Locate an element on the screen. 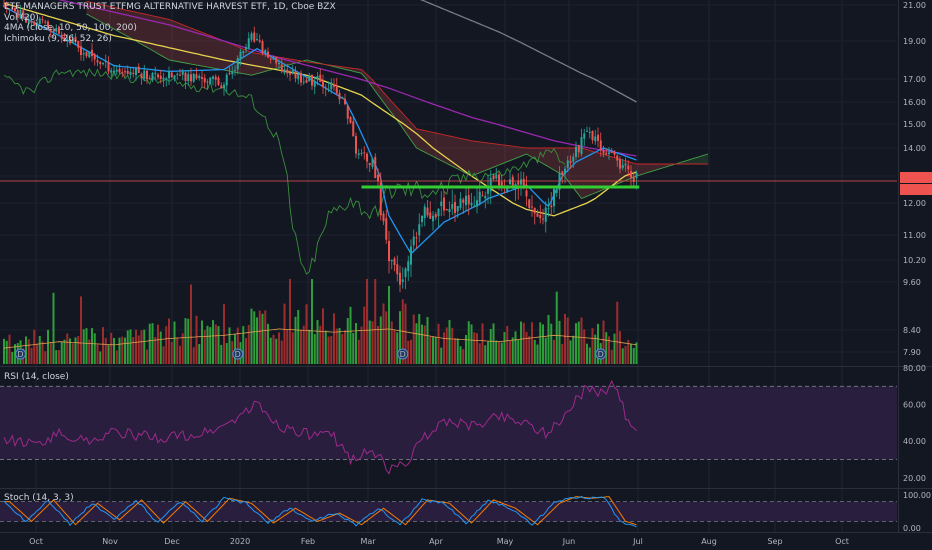  x-tick-label: 2020 is located at coordinates (240, 541).